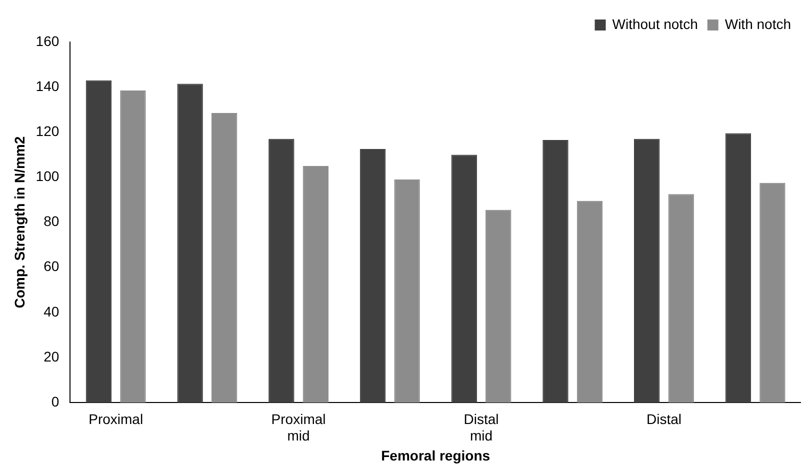  Describe the element at coordinates (655, 24) in the screenshot. I see `legend-label: Without notch` at that location.